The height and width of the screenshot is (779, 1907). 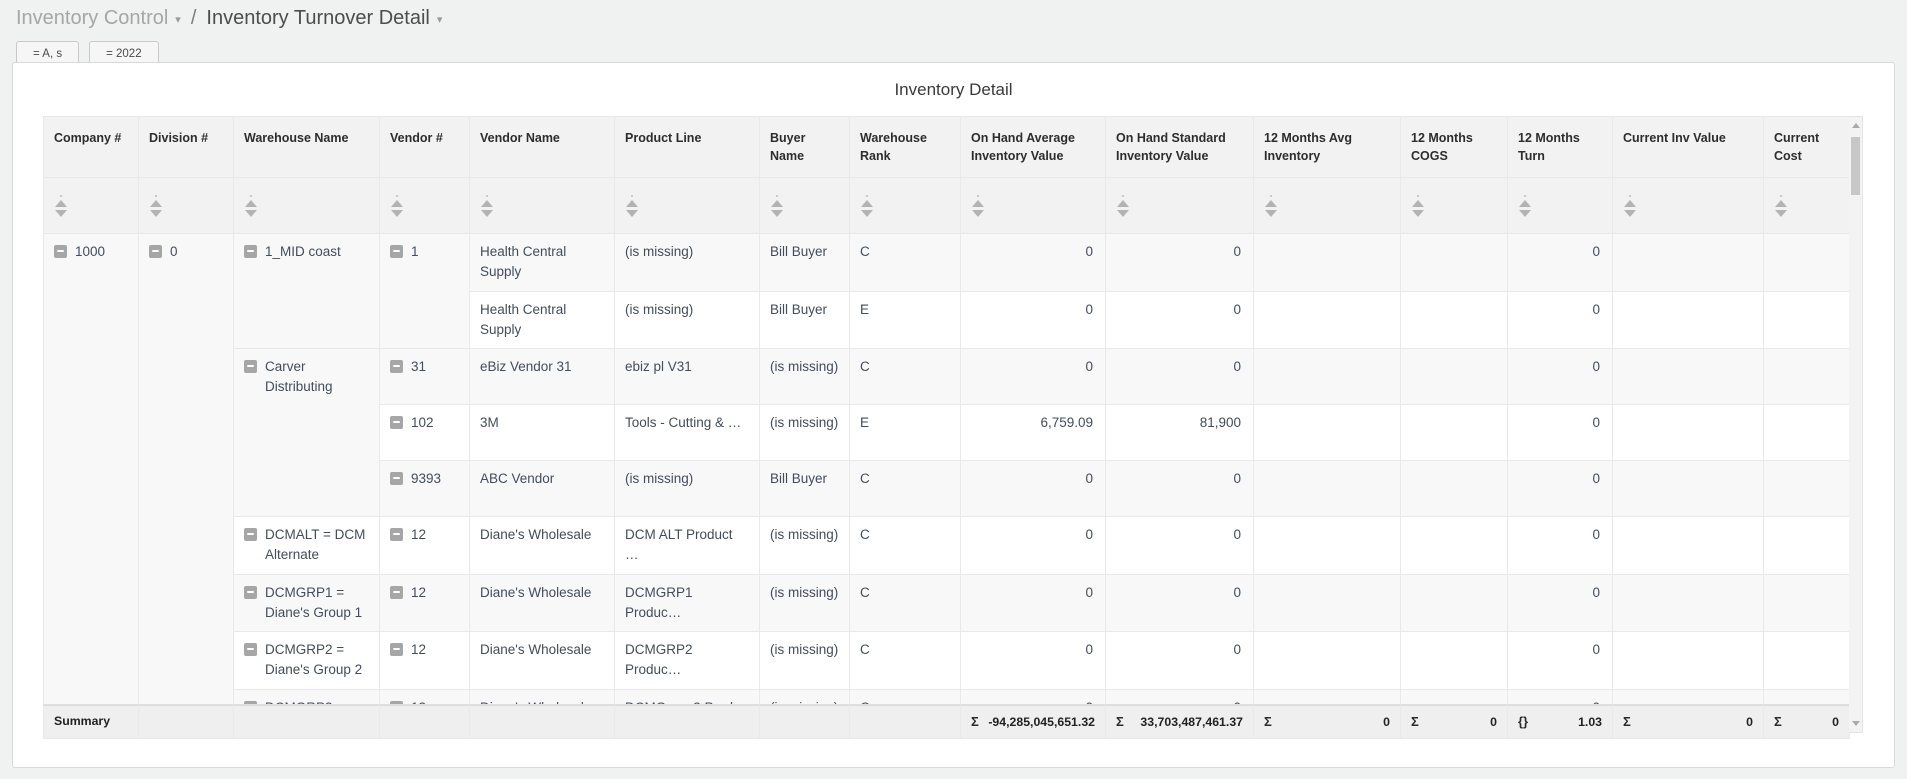 What do you see at coordinates (542, 432) in the screenshot?
I see `cell-vendor_name: 3M` at bounding box center [542, 432].